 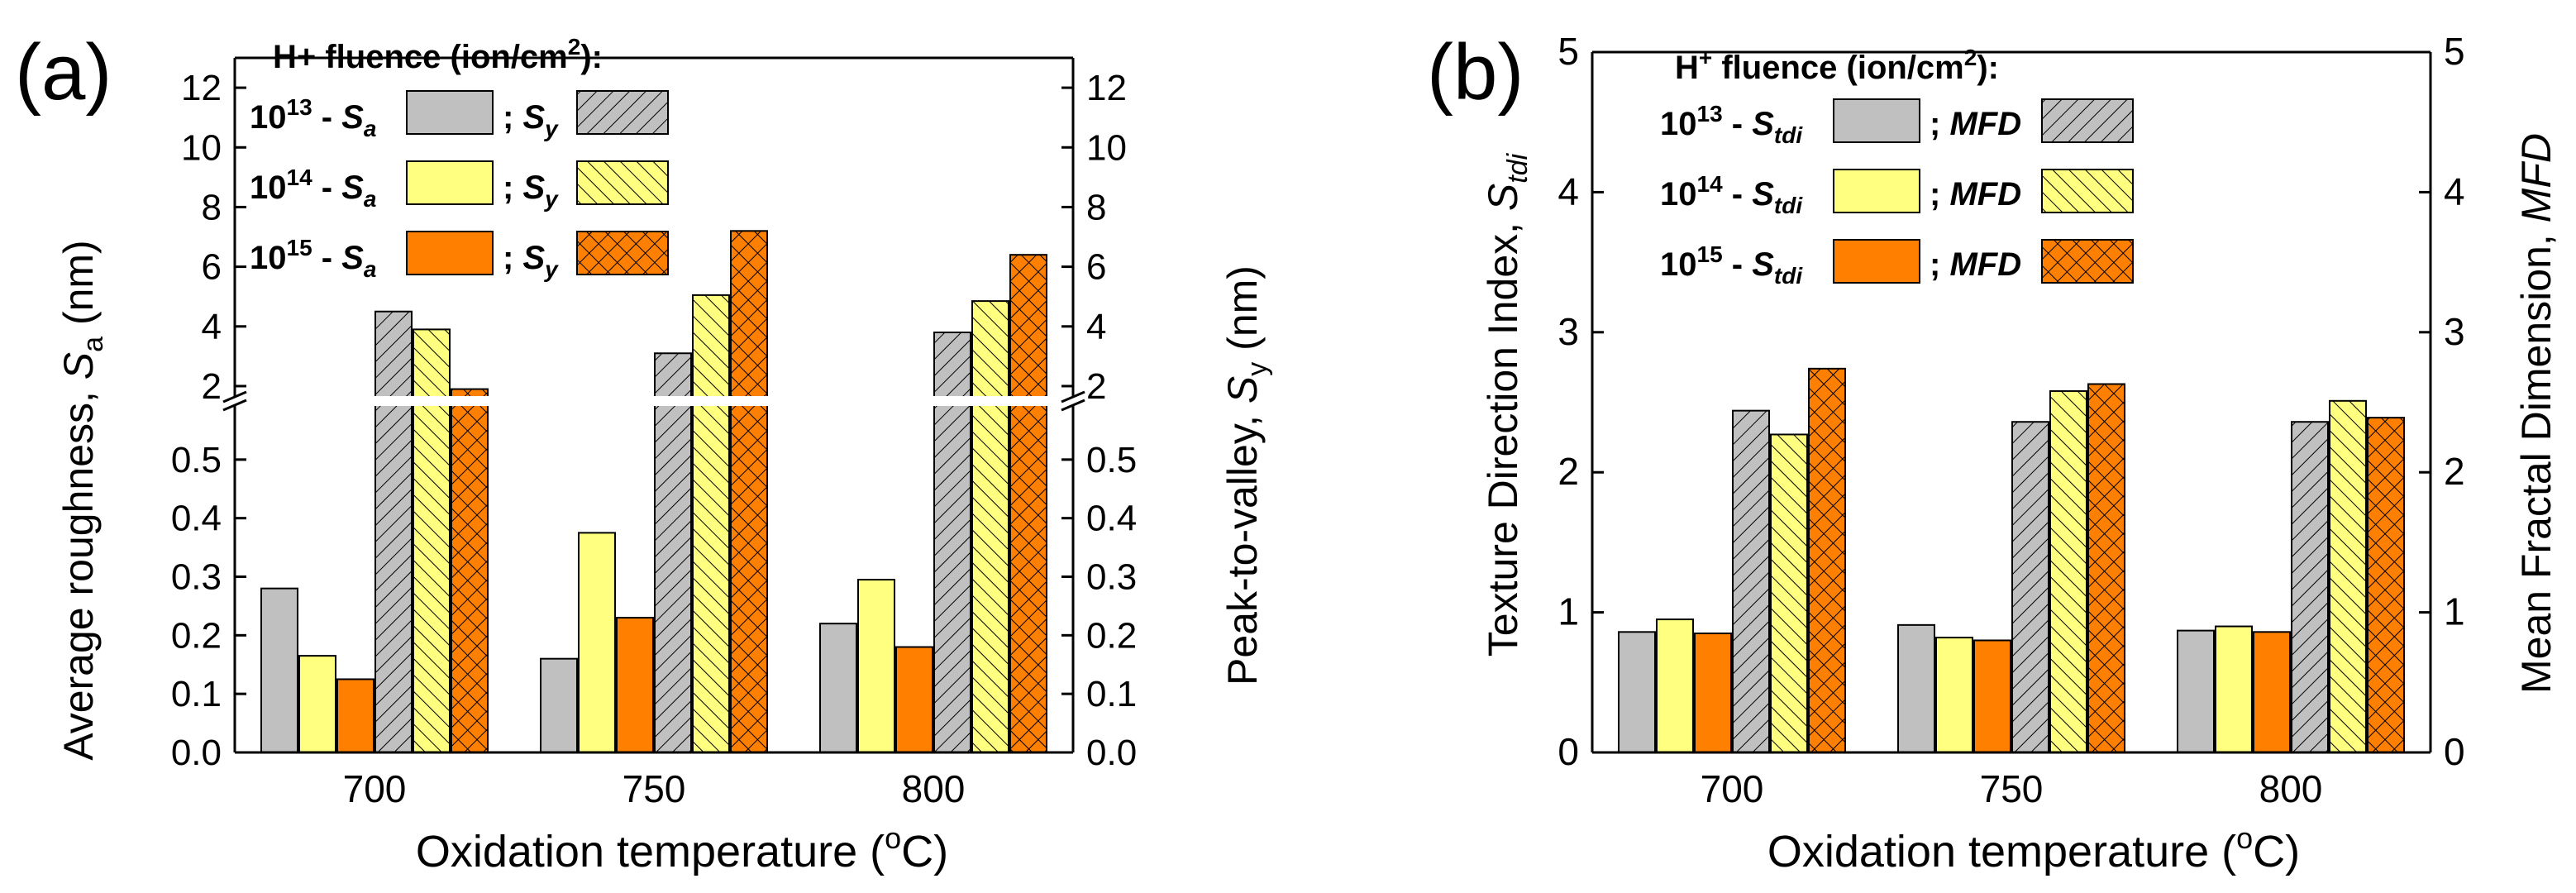 I want to click on y2-tick-label: 0, so click(x=2454, y=751).